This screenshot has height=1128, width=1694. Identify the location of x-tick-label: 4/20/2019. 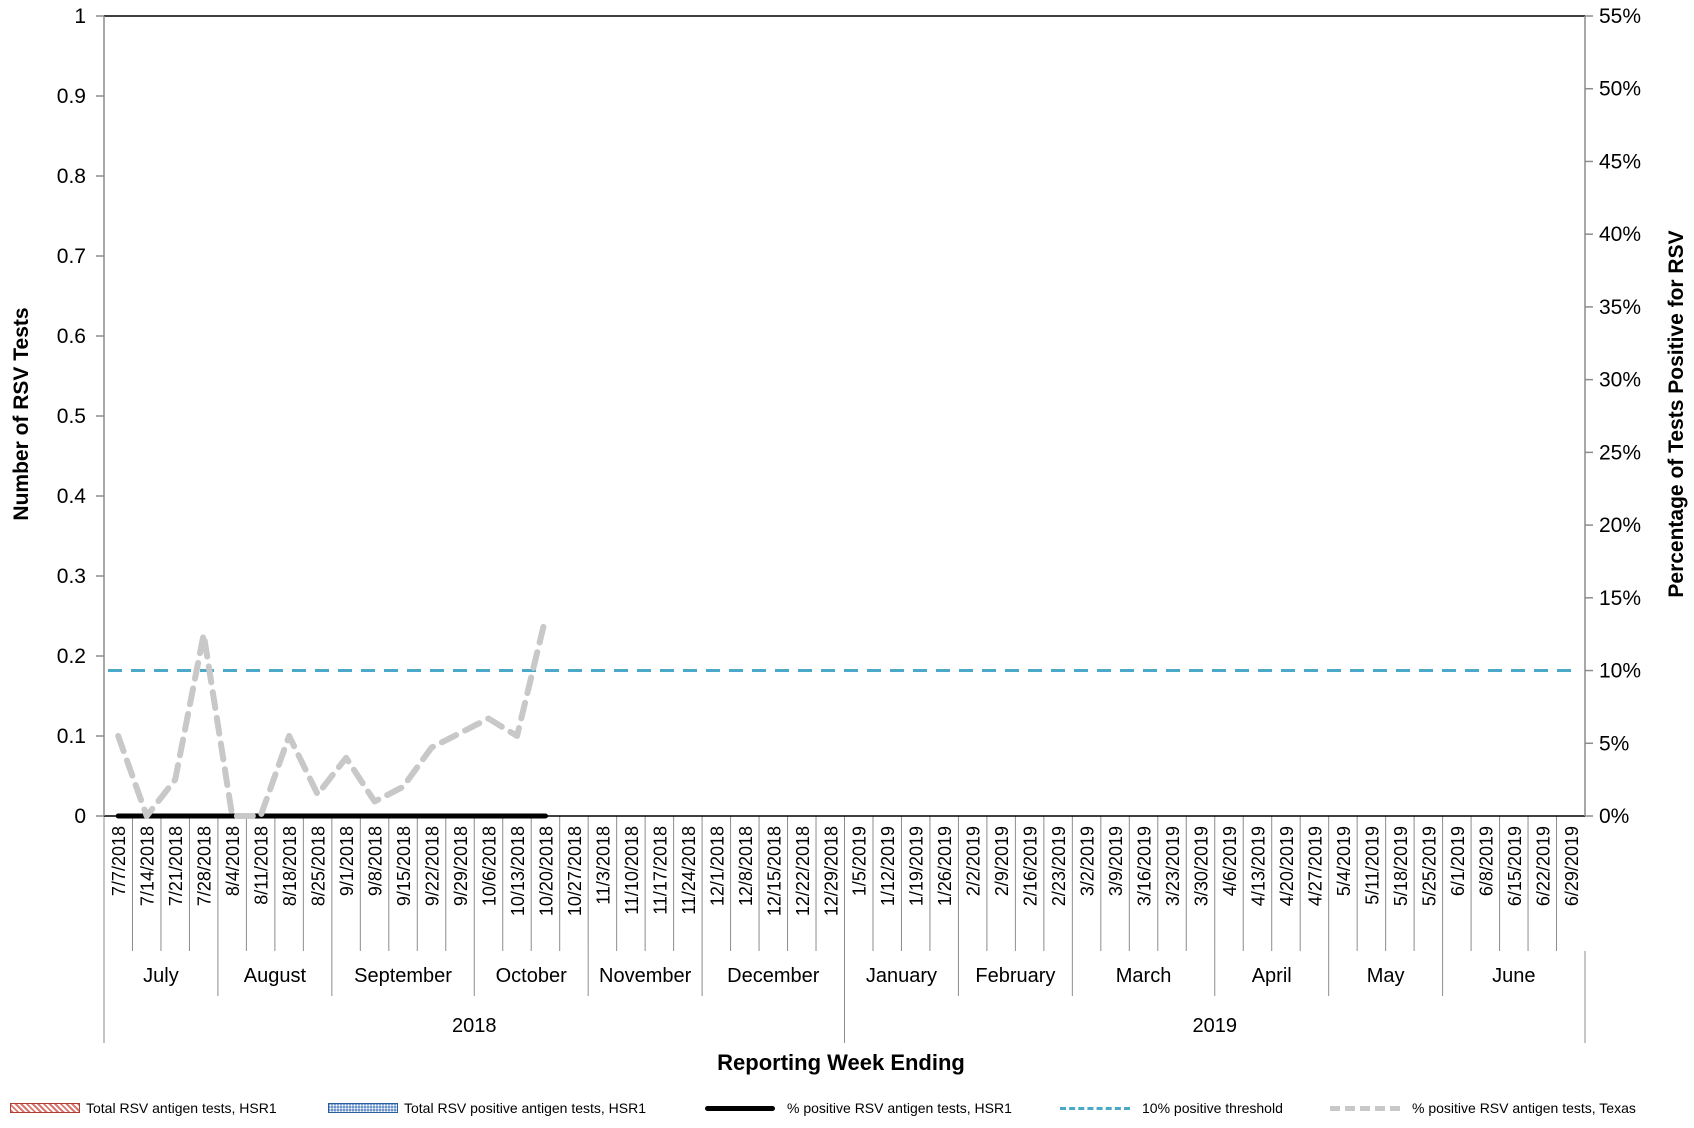
(1287, 866).